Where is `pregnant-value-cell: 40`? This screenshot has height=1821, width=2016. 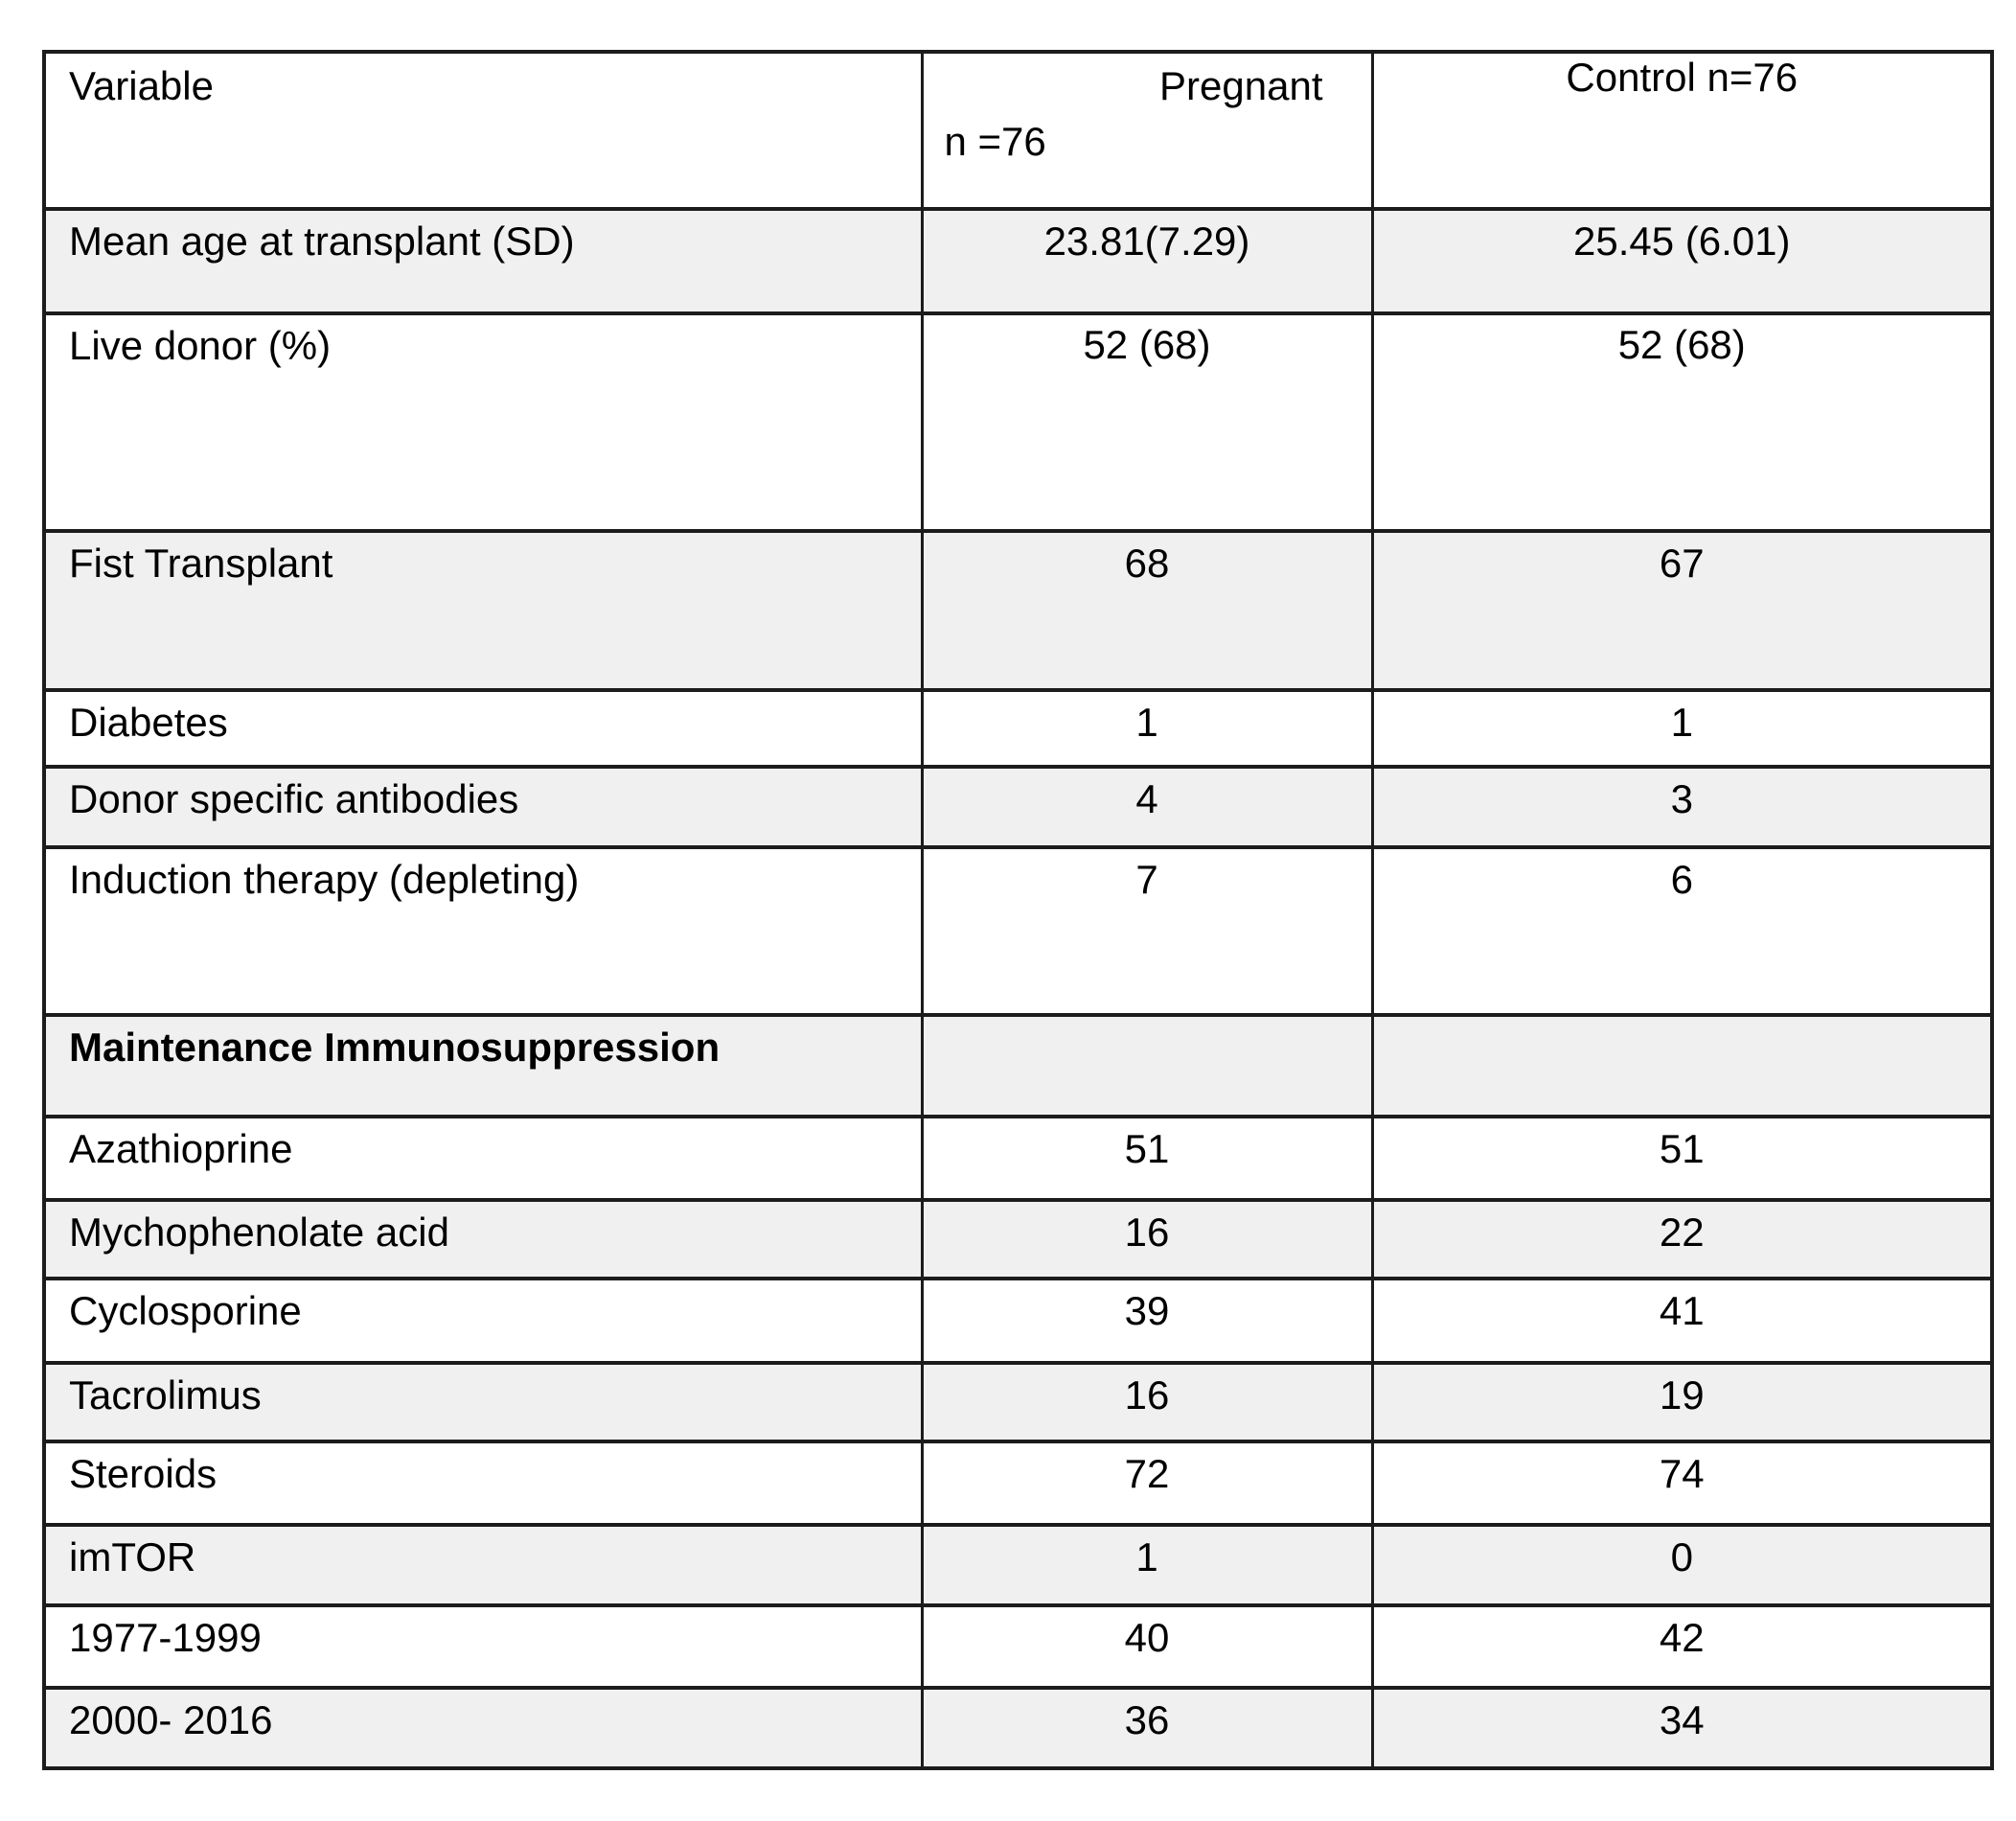 pregnant-value-cell: 40 is located at coordinates (1147, 1646).